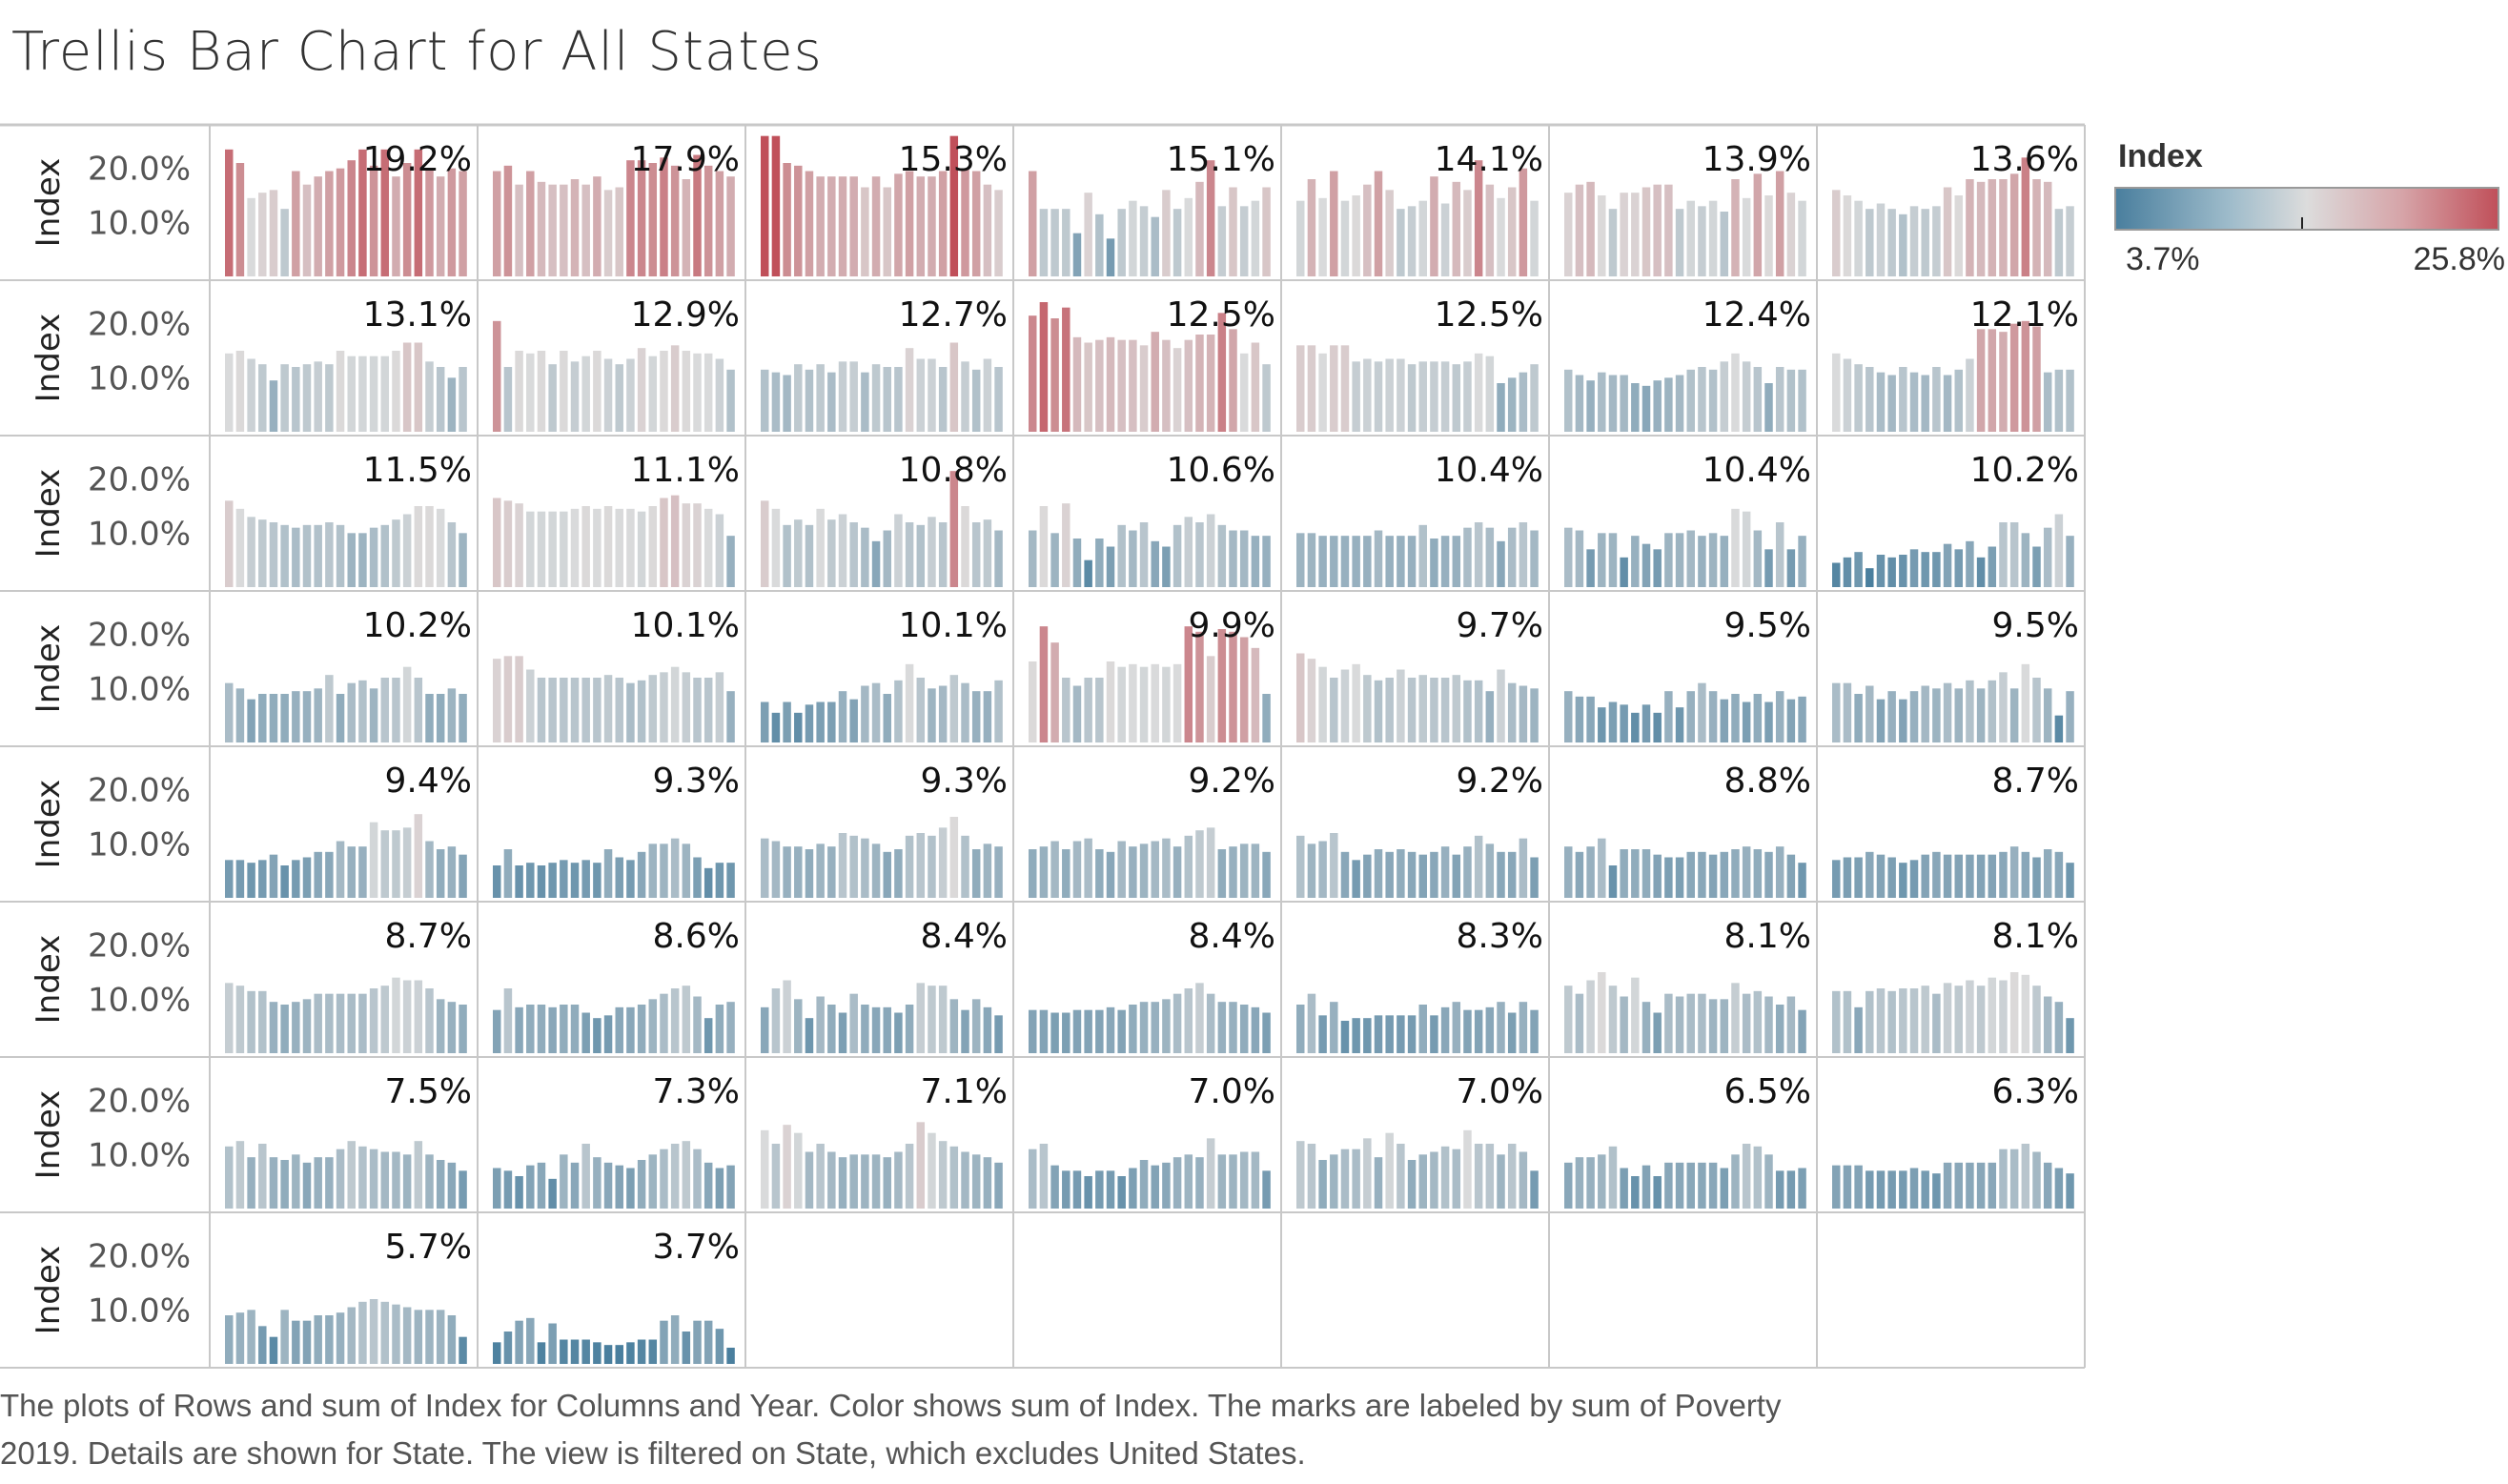  Describe the element at coordinates (139, 480) in the screenshot. I see `y-tick-label: 20.0%` at that location.